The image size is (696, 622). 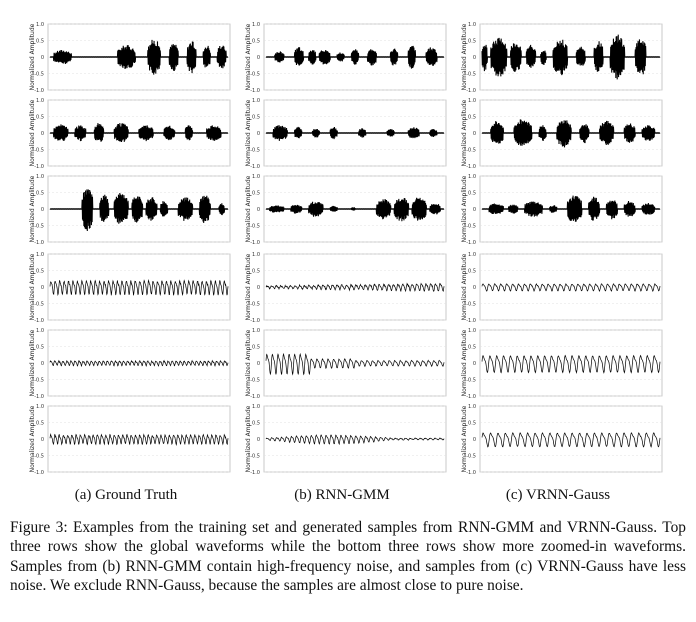 I want to click on panel-frame, so click(x=571, y=287).